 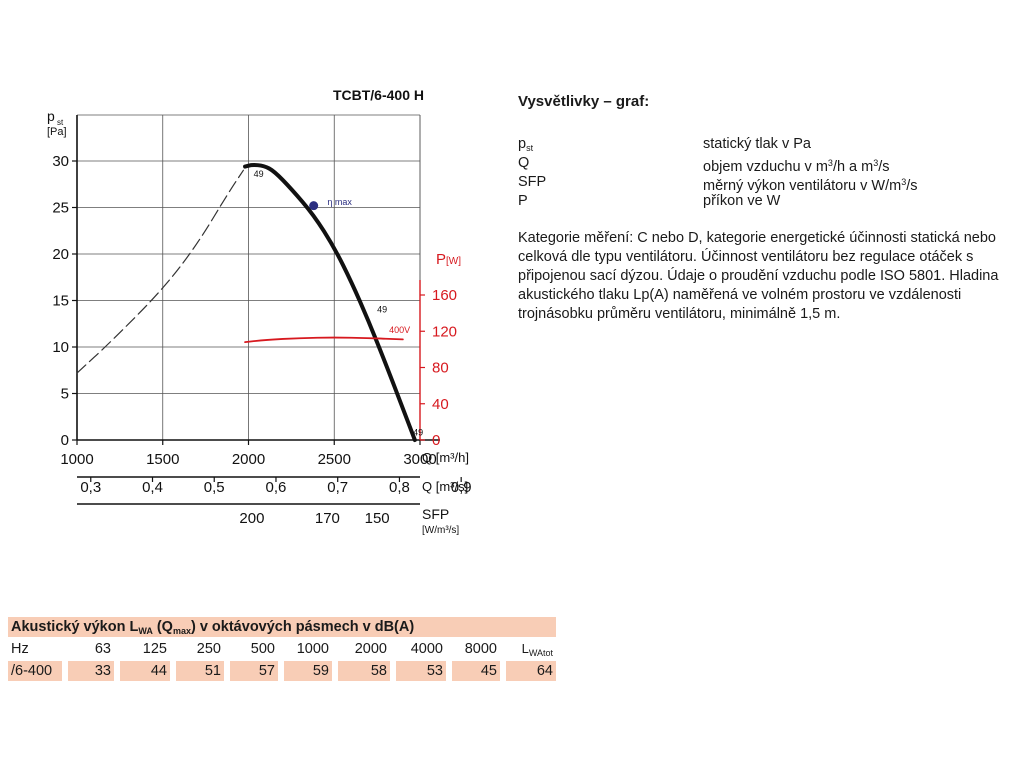 What do you see at coordinates (200, 671) in the screenshot?
I see `band-value-cell: 51` at bounding box center [200, 671].